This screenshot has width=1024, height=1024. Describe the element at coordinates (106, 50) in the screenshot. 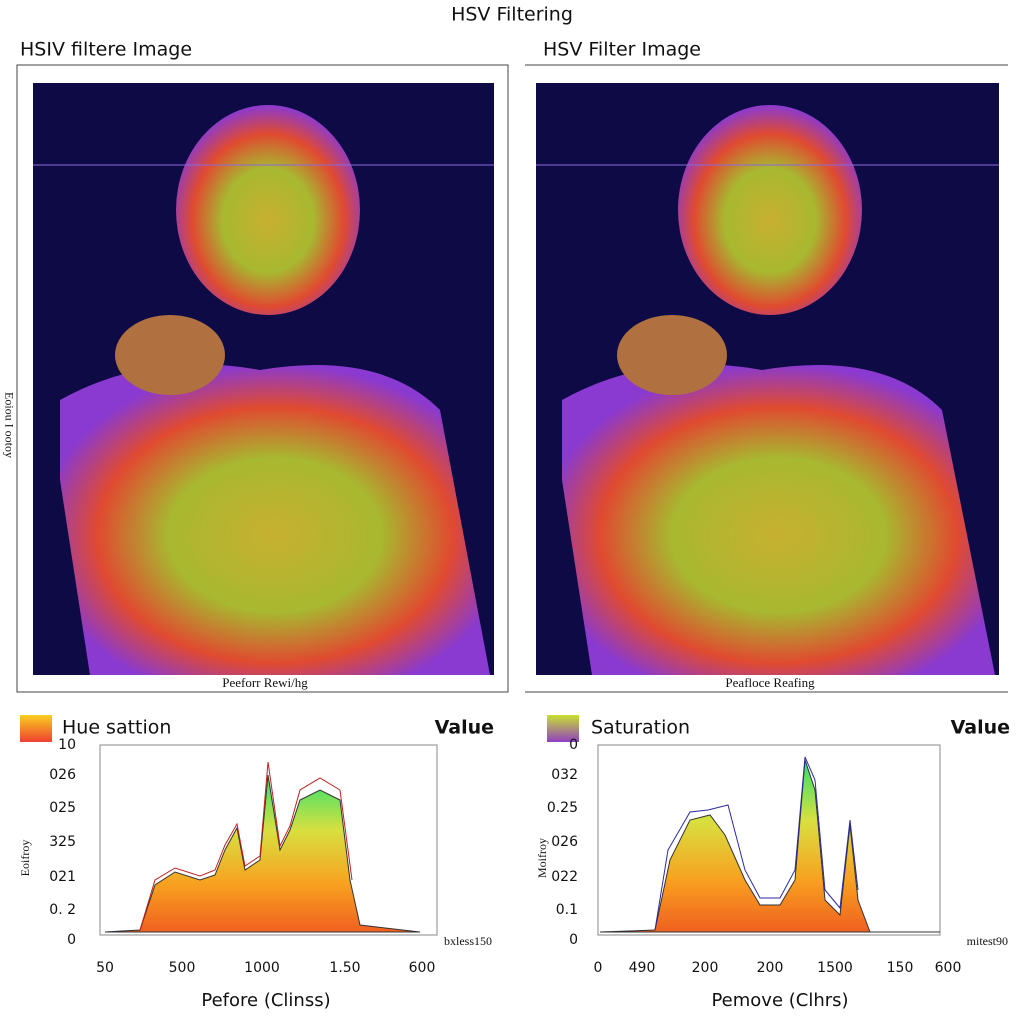

I see `panel-title: HSIV filtere Image` at that location.